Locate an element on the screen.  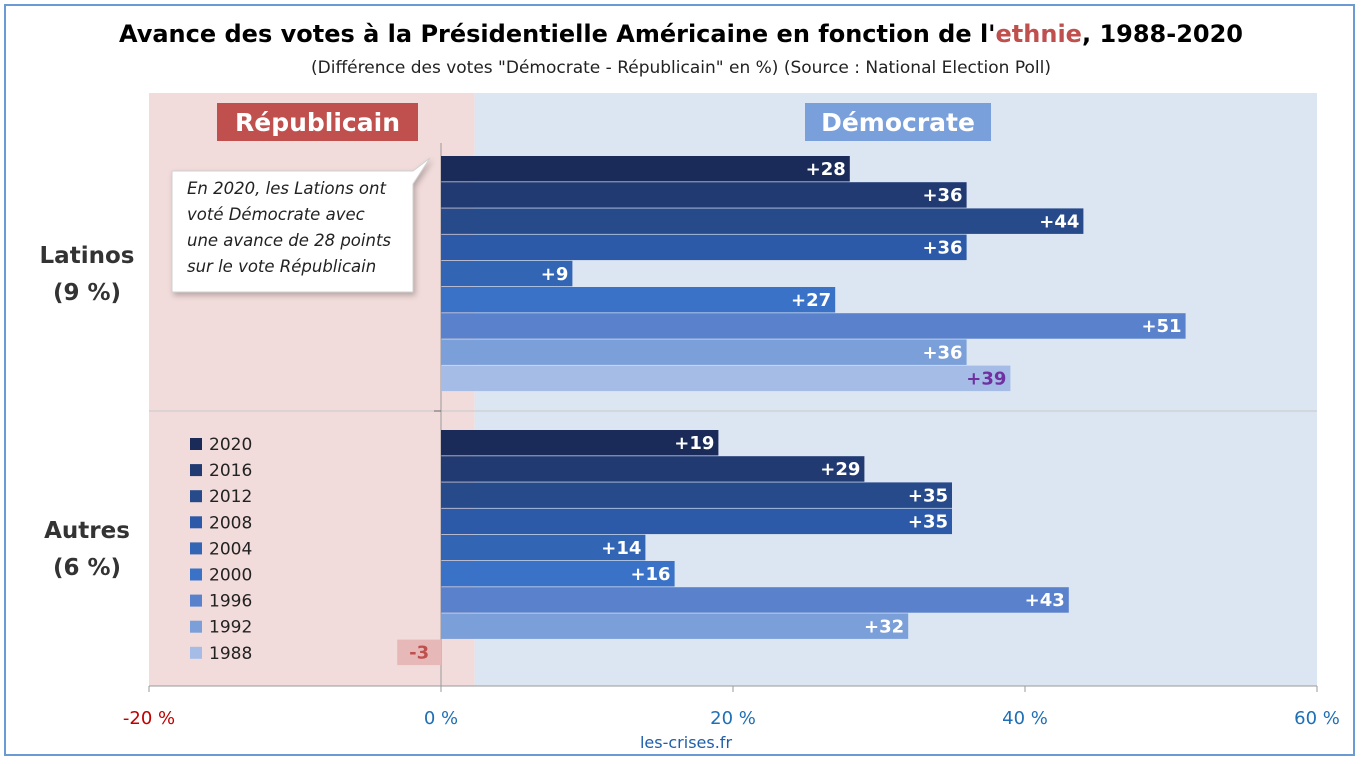
legend-label-1996: 1996 is located at coordinates (230, 602).